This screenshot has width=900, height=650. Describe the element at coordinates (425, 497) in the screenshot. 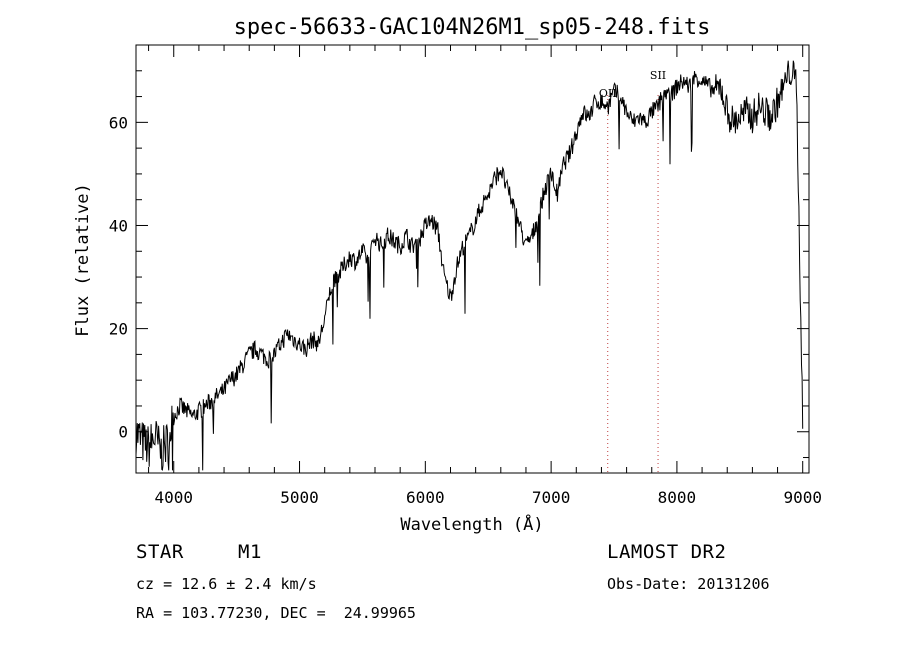

I see `x-tick-label: 6000` at that location.